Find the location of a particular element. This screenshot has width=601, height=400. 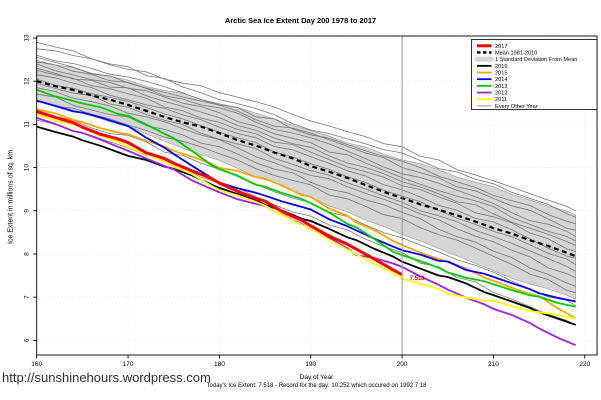

y-tick-label: 12 is located at coordinates (27, 81).